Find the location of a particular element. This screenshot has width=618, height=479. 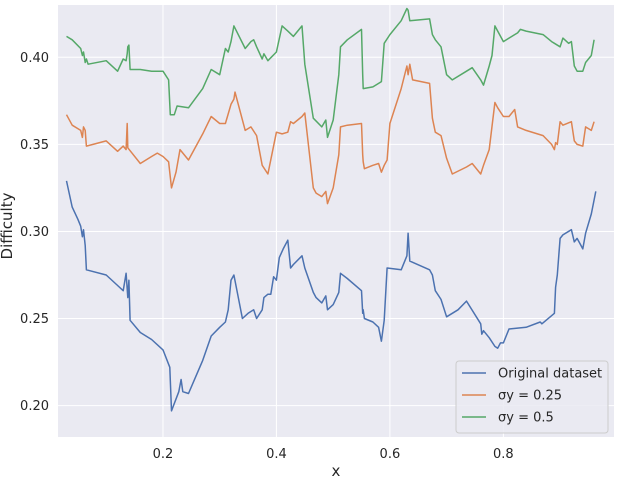

y-tick-label: 0.20 is located at coordinates (34, 406).